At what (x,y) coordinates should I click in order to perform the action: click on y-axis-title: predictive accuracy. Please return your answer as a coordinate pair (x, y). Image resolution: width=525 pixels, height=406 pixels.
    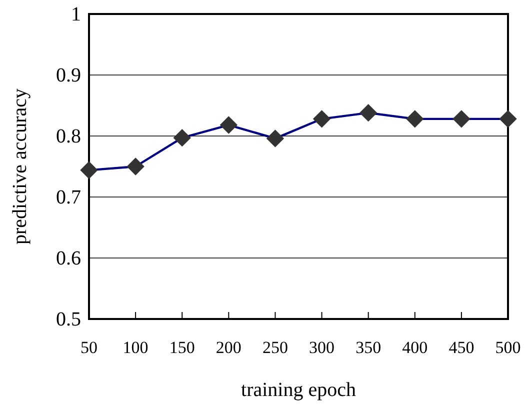
    Looking at the image, I should click on (20, 166).